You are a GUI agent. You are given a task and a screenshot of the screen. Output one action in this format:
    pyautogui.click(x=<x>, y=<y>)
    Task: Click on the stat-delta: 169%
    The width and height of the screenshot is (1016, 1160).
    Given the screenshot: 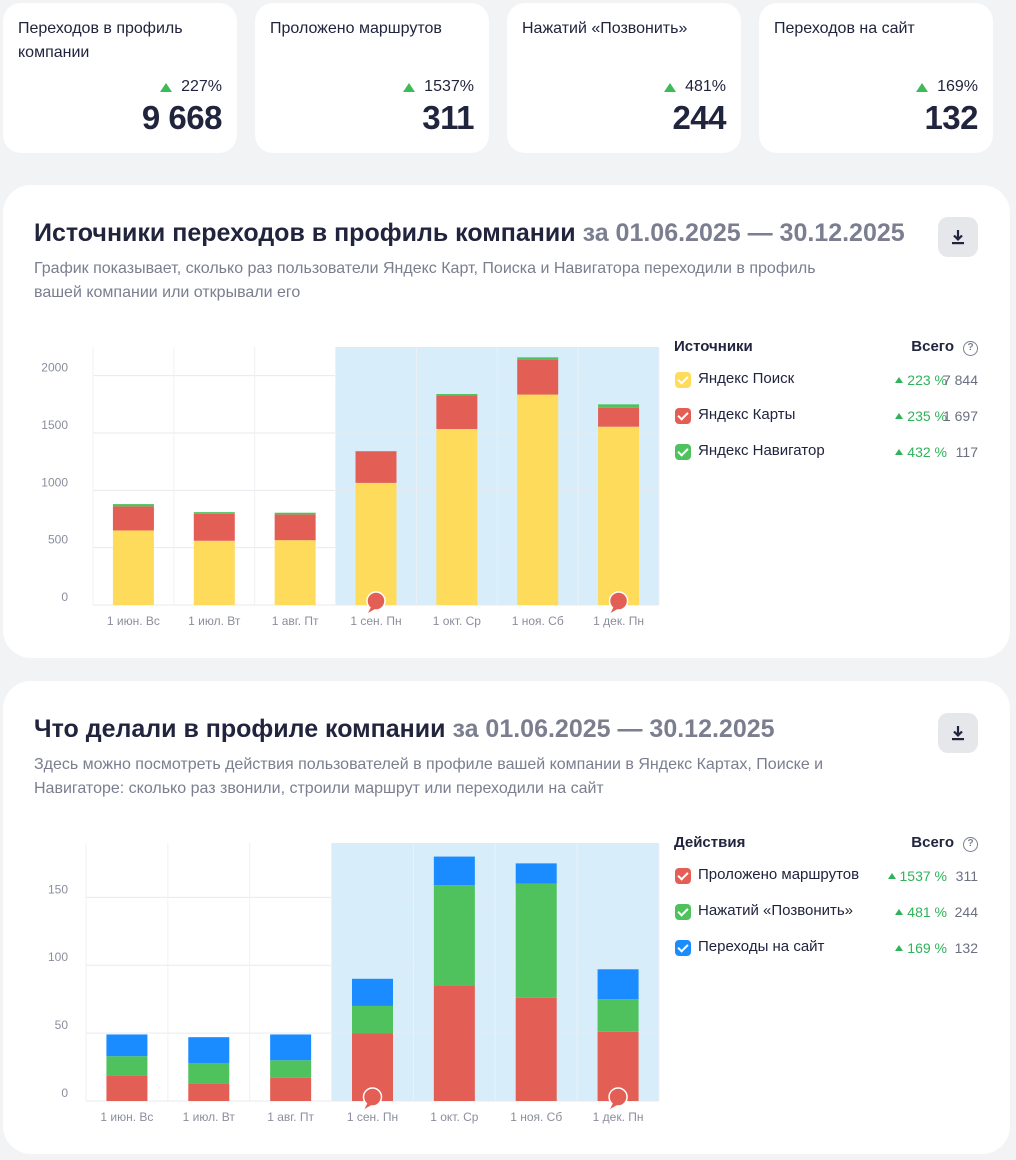 What is the action you would take?
    pyautogui.click(x=947, y=87)
    